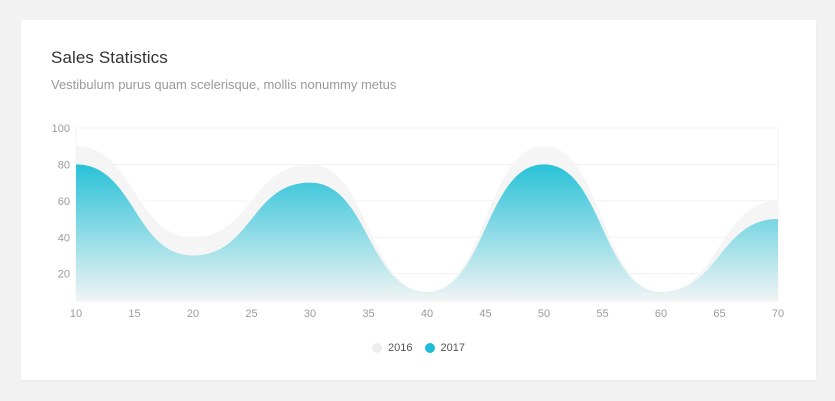 Image resolution: width=835 pixels, height=401 pixels. What do you see at coordinates (251, 314) in the screenshot?
I see `x-tick-label: 25` at bounding box center [251, 314].